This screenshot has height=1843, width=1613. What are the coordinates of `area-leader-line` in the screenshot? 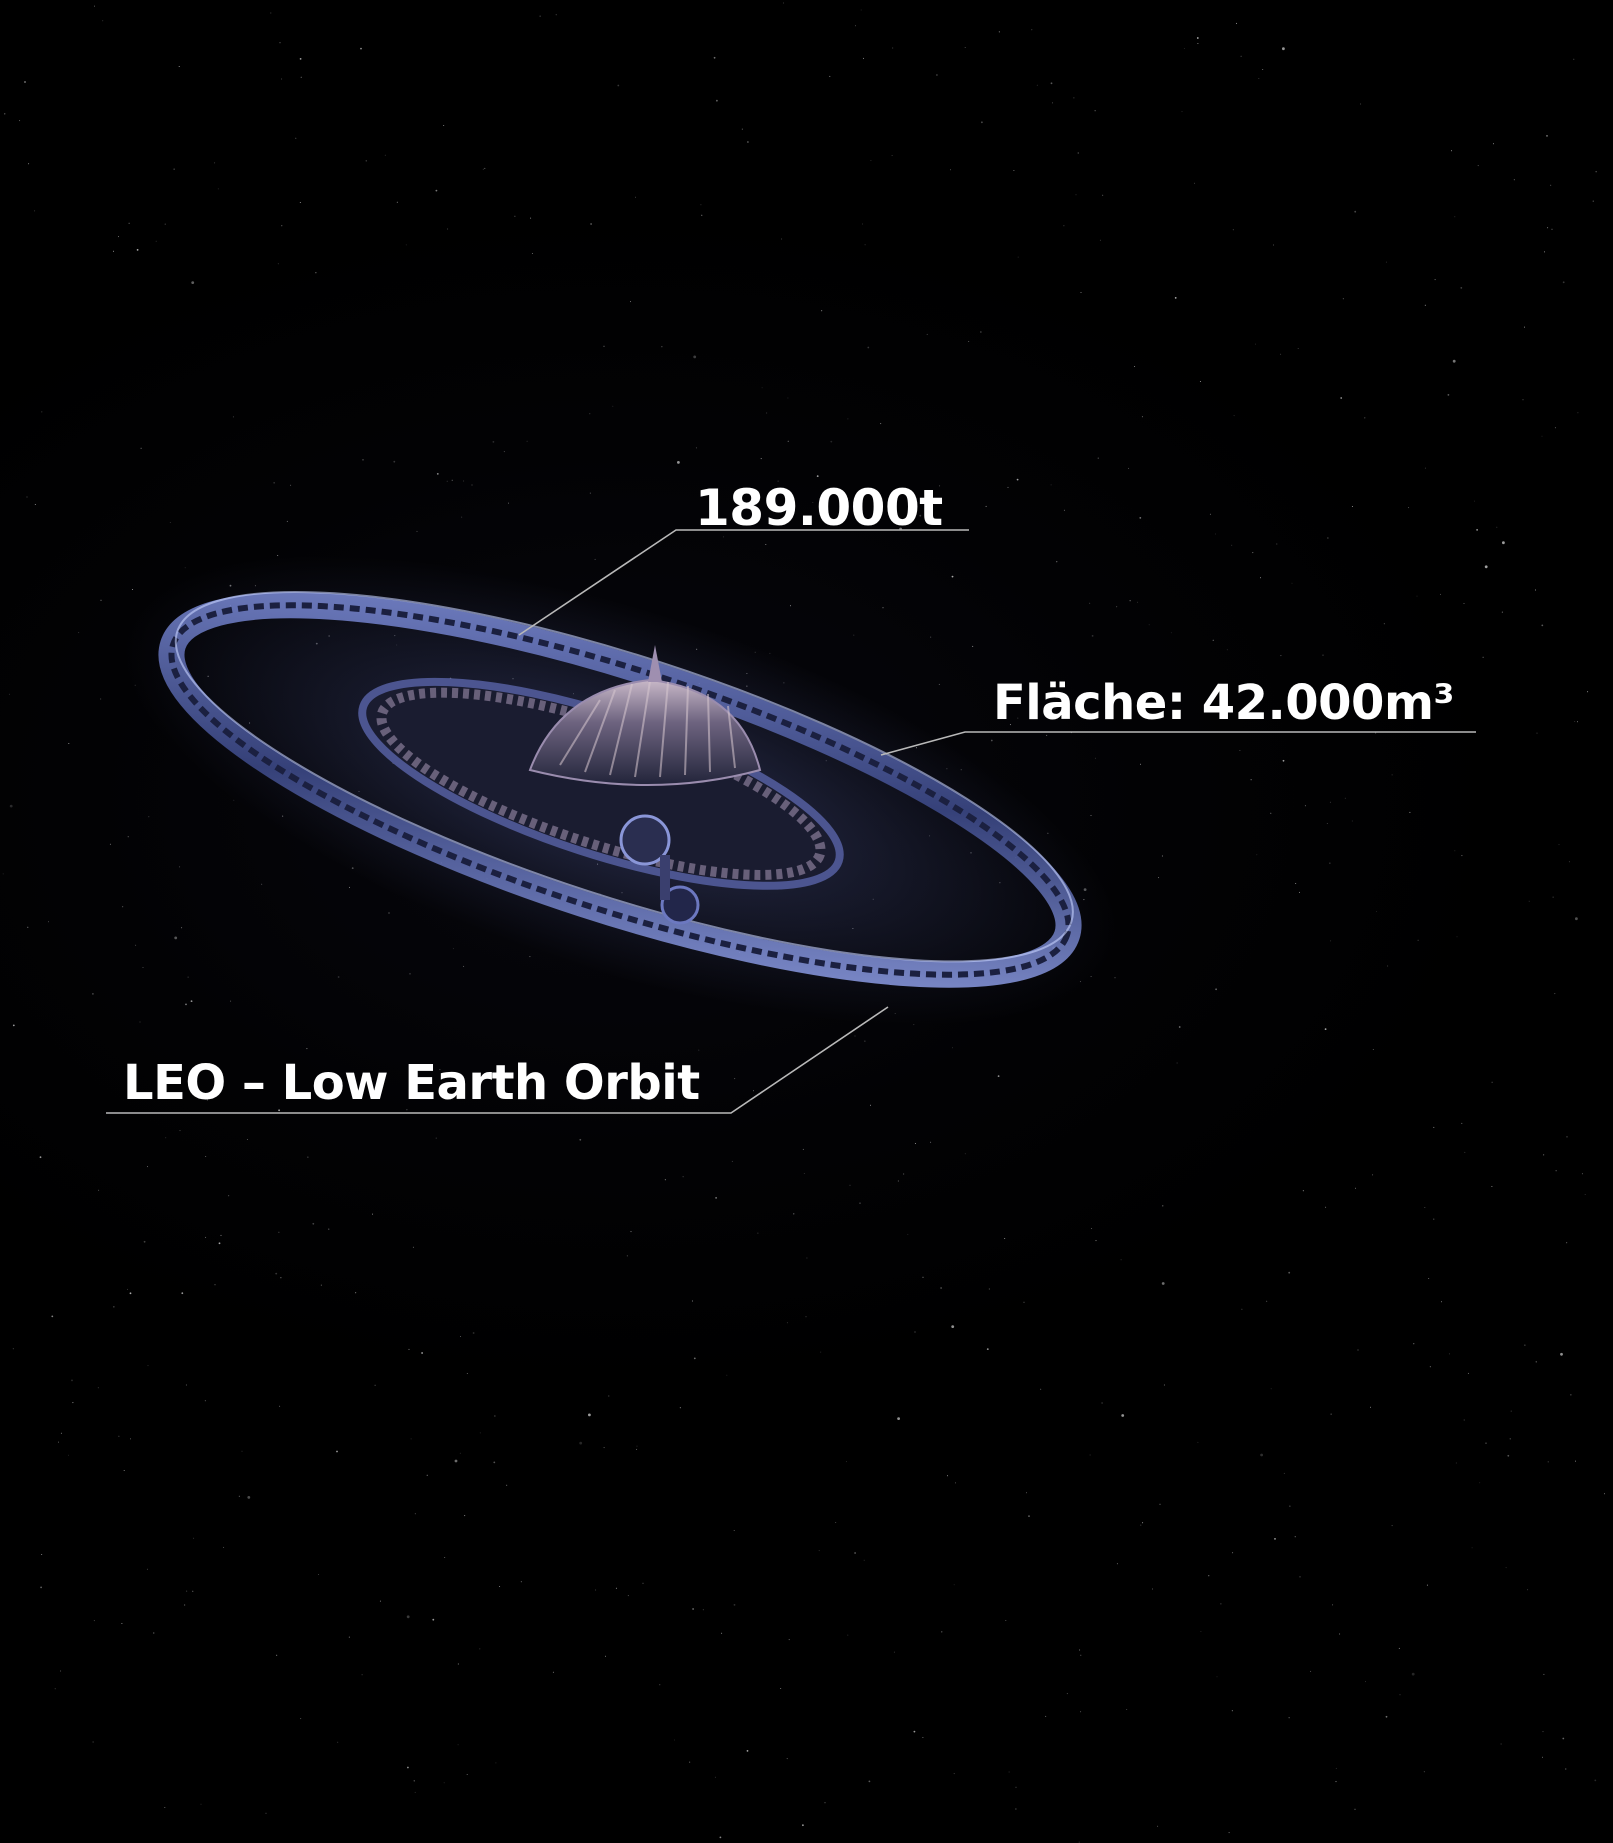 It's located at (1178, 743).